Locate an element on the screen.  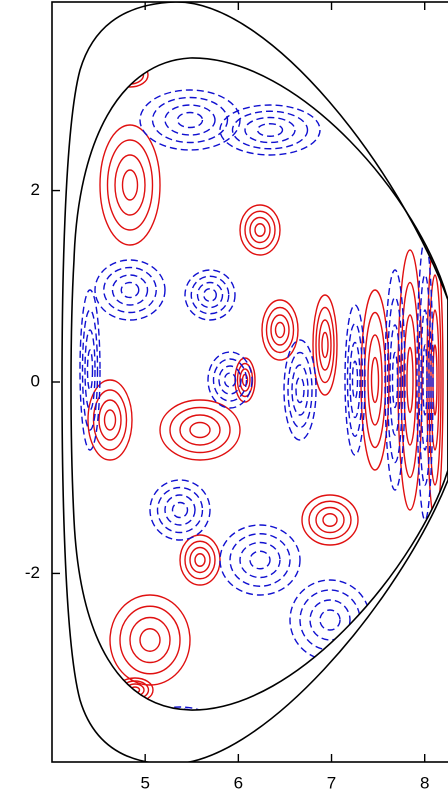
y-tick-label: 2 is located at coordinates (35, 189).